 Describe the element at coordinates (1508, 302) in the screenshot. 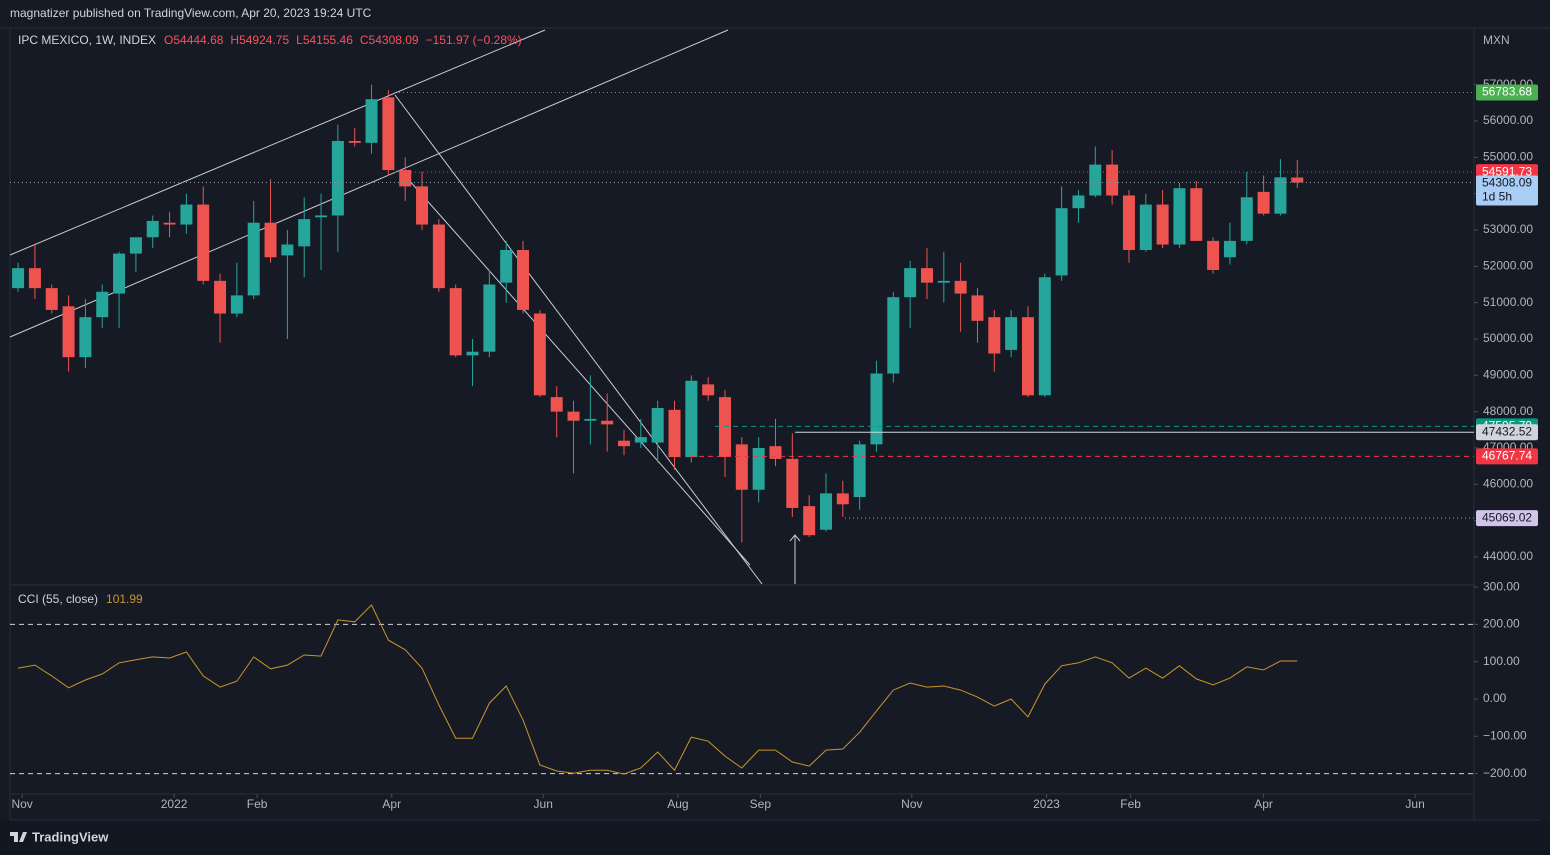

I see `y-tick-label: 51000.00` at that location.